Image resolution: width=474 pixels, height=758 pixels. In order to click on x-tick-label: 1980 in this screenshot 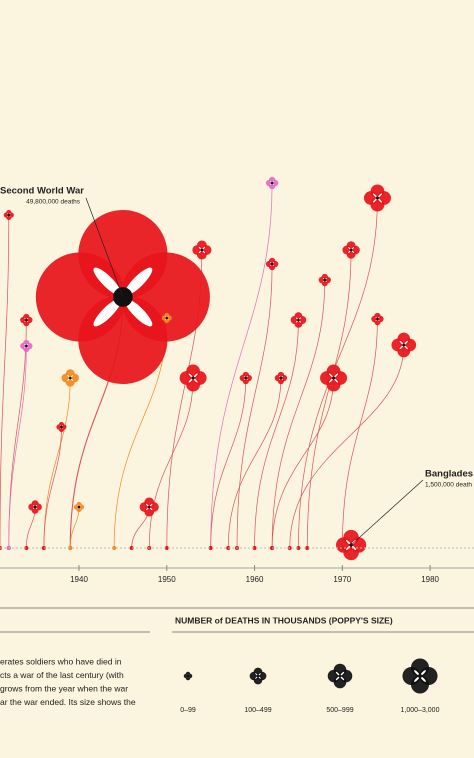, I will do `click(430, 579)`.